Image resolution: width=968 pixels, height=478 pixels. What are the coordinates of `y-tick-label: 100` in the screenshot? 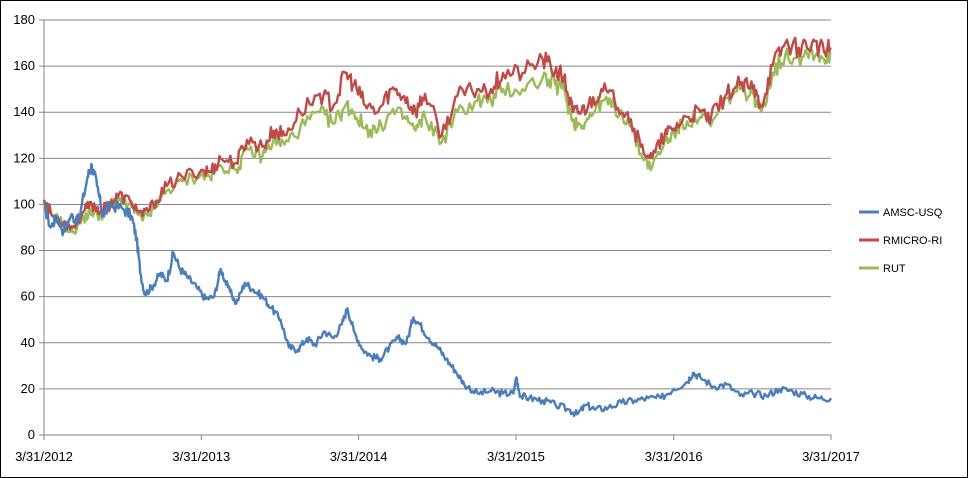 It's located at (24, 203).